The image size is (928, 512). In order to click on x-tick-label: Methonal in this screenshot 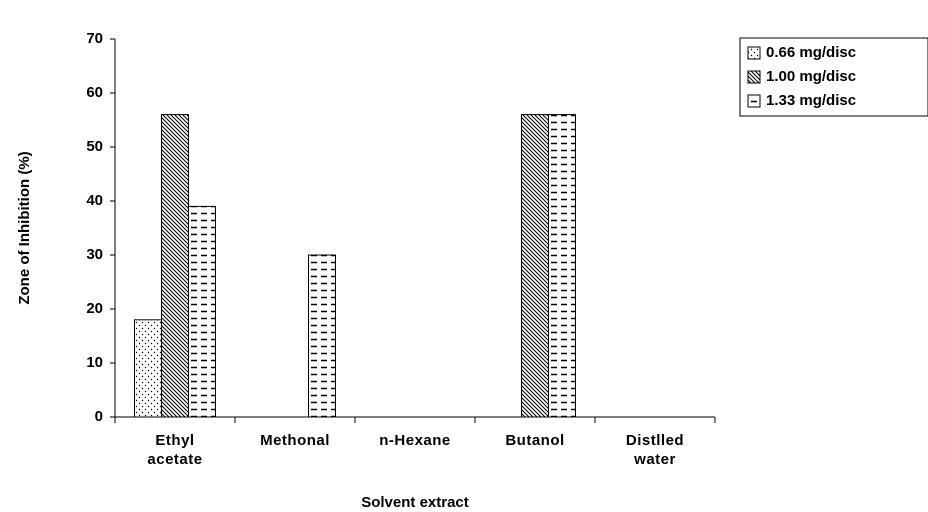, I will do `click(295, 440)`.